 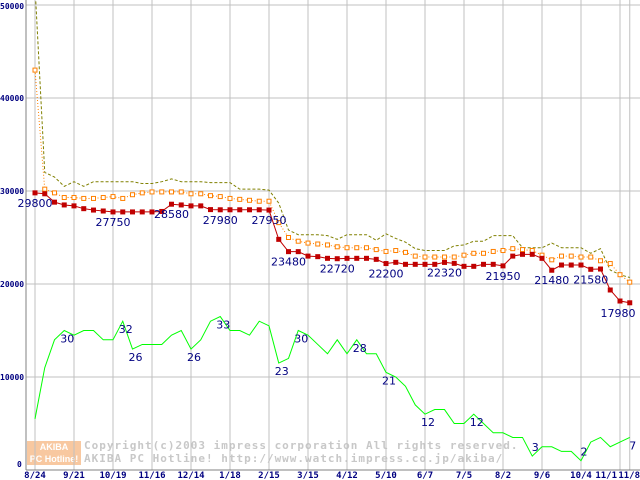 I want to click on x-tick-label: 1/18, so click(x=230, y=475).